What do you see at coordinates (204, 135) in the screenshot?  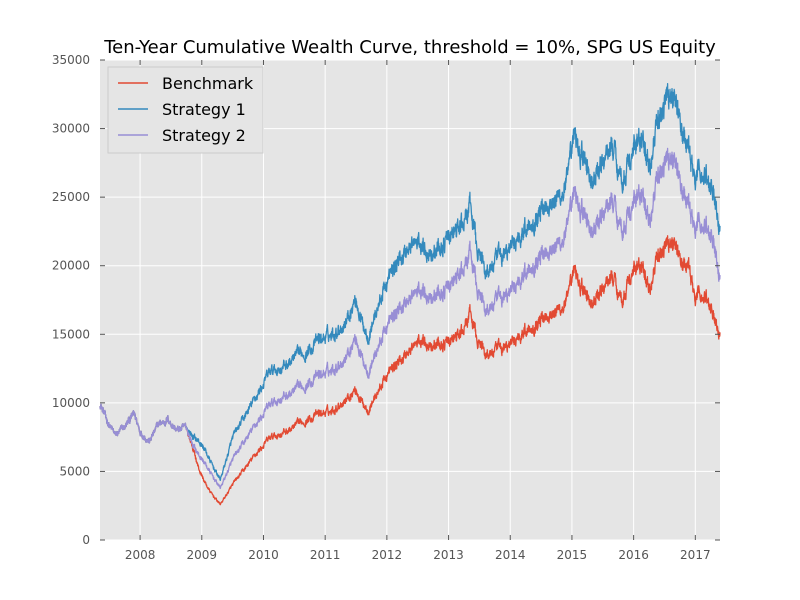 I see `legend-label: Strategy 2` at bounding box center [204, 135].